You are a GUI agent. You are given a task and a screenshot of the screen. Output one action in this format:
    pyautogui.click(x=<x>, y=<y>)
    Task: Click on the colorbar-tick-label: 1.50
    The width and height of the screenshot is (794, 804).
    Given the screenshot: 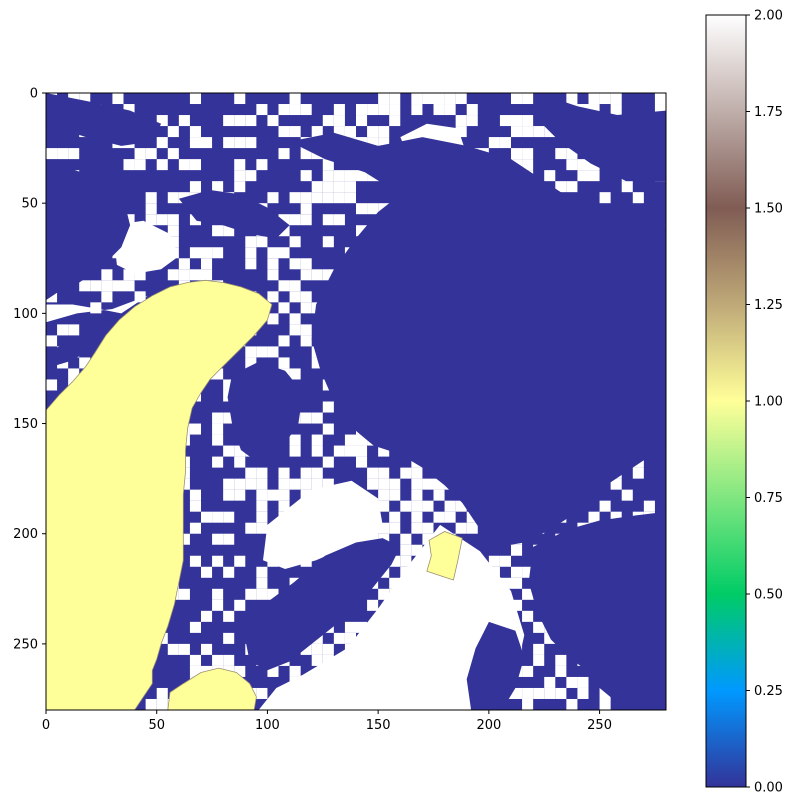 What is the action you would take?
    pyautogui.click(x=768, y=209)
    